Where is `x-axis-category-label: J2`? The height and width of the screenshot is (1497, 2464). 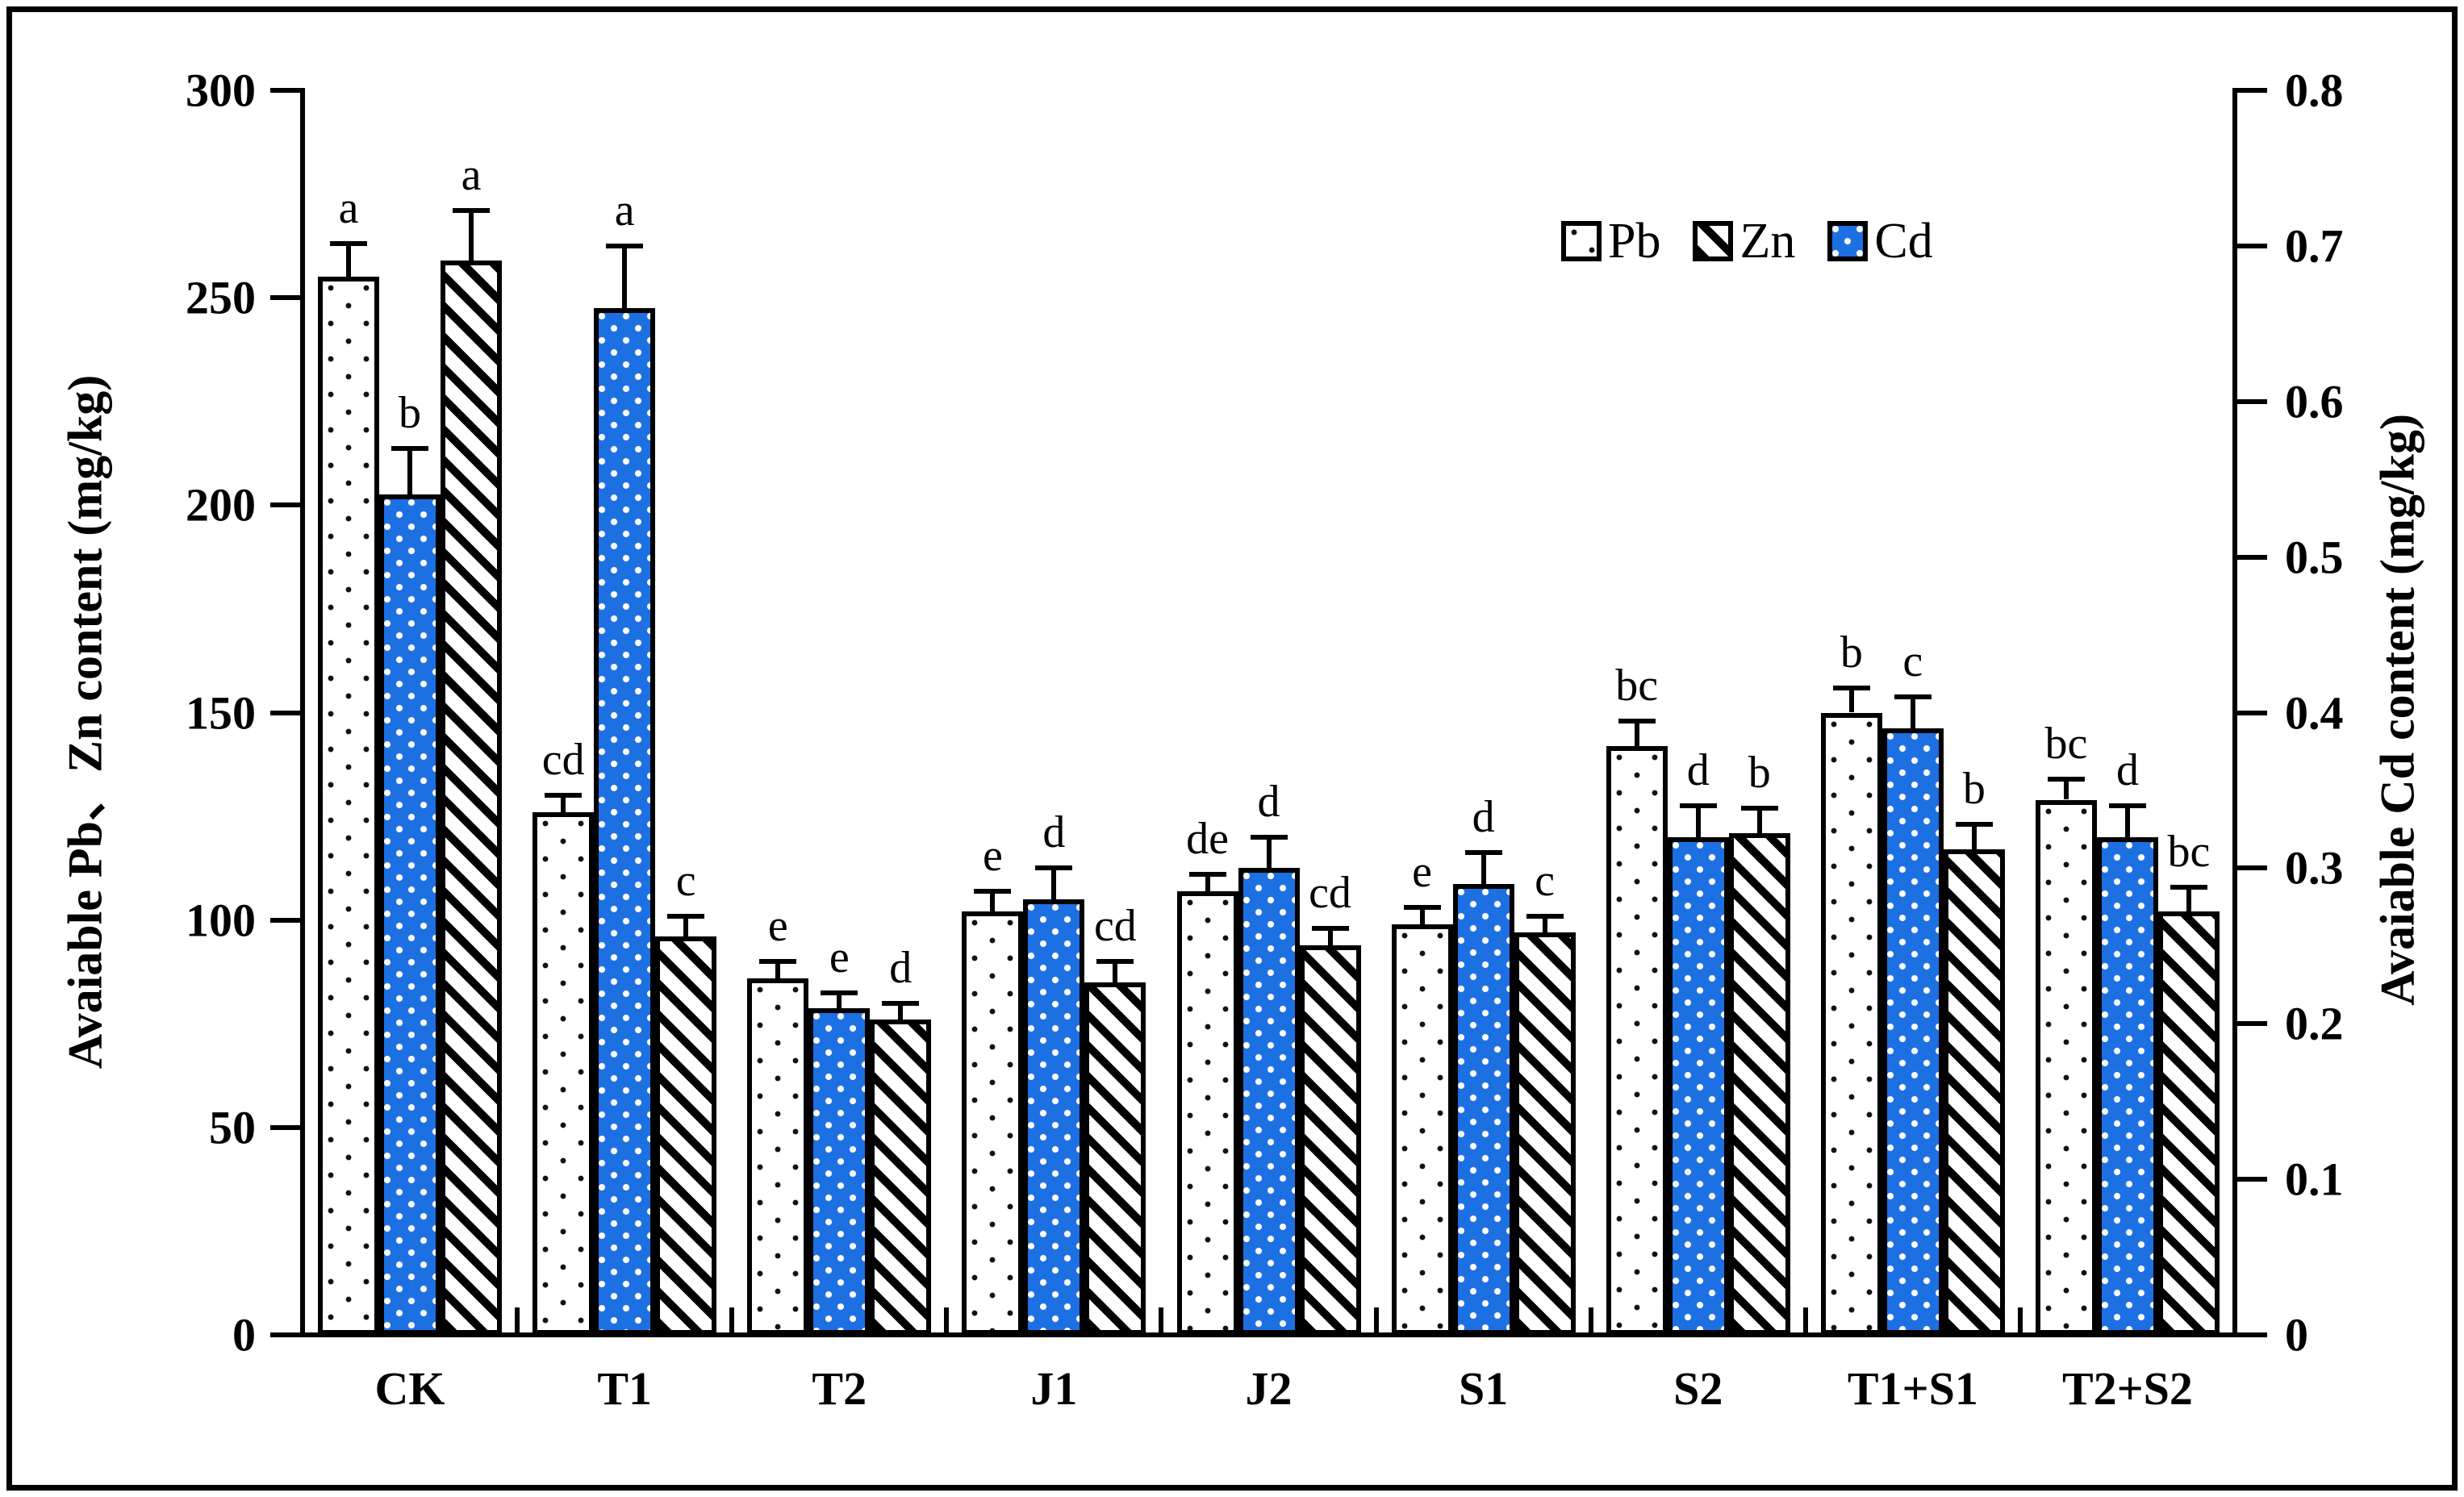 x-axis-category-label: J2 is located at coordinates (1269, 1388).